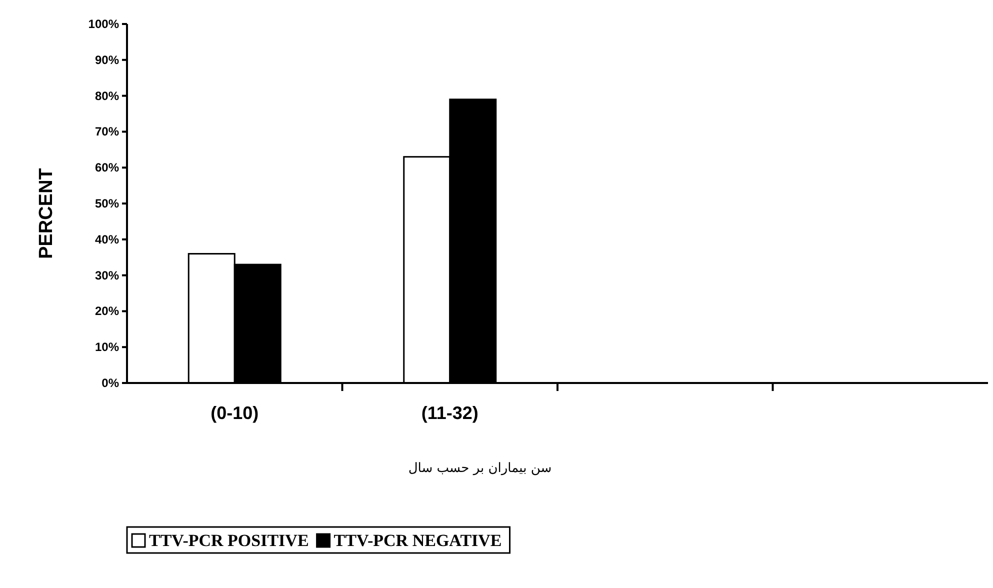  What do you see at coordinates (107, 275) in the screenshot?
I see `y-tick-label: 30%` at bounding box center [107, 275].